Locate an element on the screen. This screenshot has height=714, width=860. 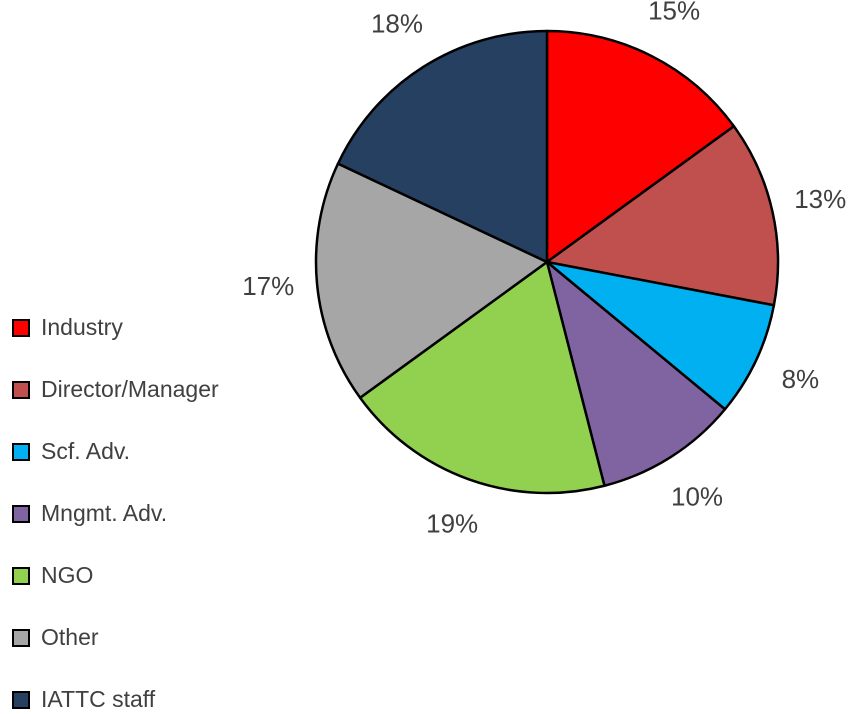
legend-label: Director/Manager is located at coordinates (130, 389).